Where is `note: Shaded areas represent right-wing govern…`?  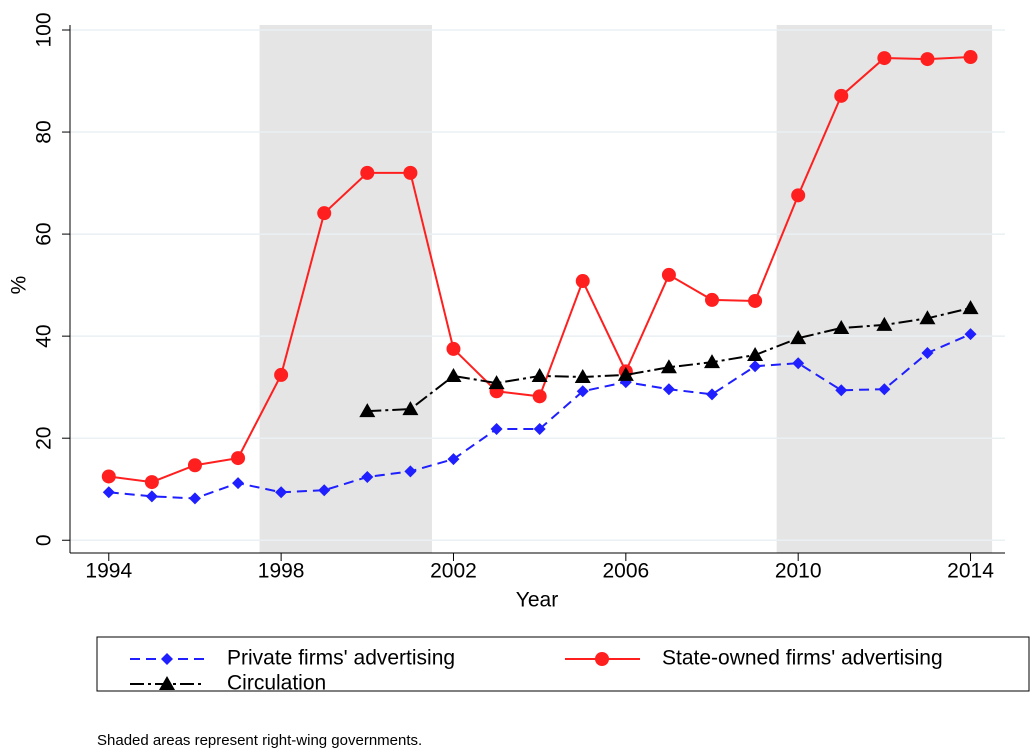
note: Shaded areas represent right-wing govern… is located at coordinates (259, 740).